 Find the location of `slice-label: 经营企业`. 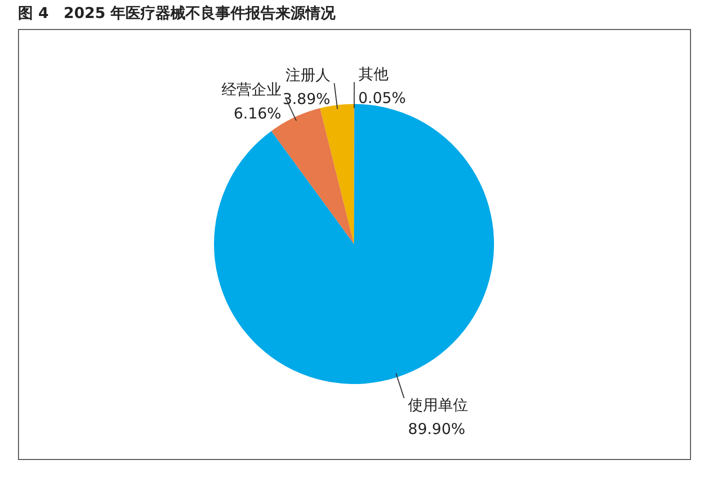

slice-label: 经营企业 is located at coordinates (251, 89).